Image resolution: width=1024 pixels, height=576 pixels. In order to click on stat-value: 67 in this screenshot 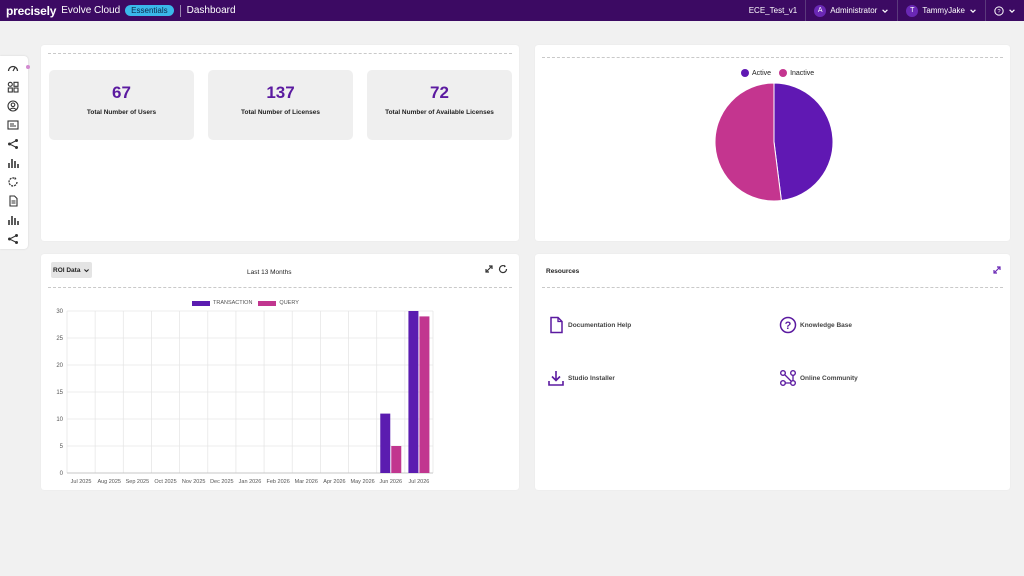, I will do `click(121, 92)`.